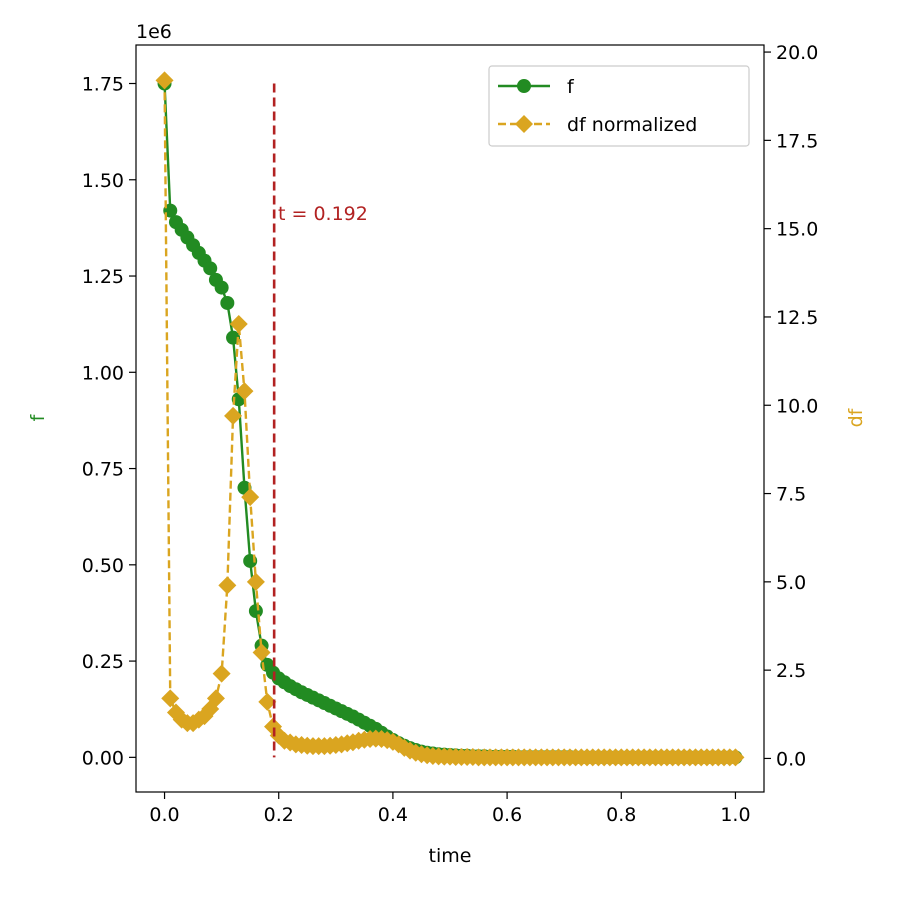 The height and width of the screenshot is (897, 897). What do you see at coordinates (791, 495) in the screenshot?
I see `y-right-tick-label: 7.5` at bounding box center [791, 495].